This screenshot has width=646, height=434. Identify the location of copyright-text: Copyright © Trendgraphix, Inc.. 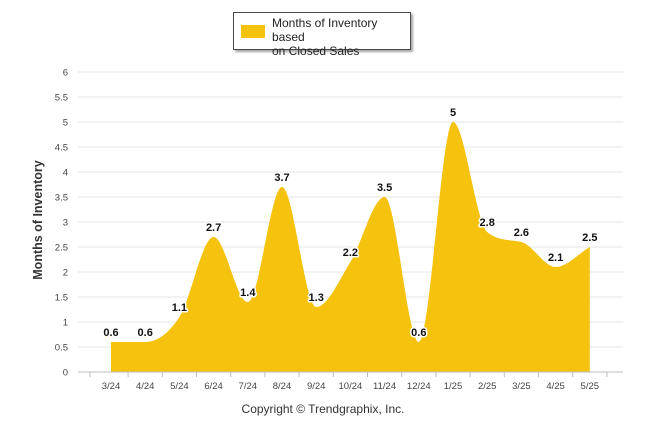
(323, 409).